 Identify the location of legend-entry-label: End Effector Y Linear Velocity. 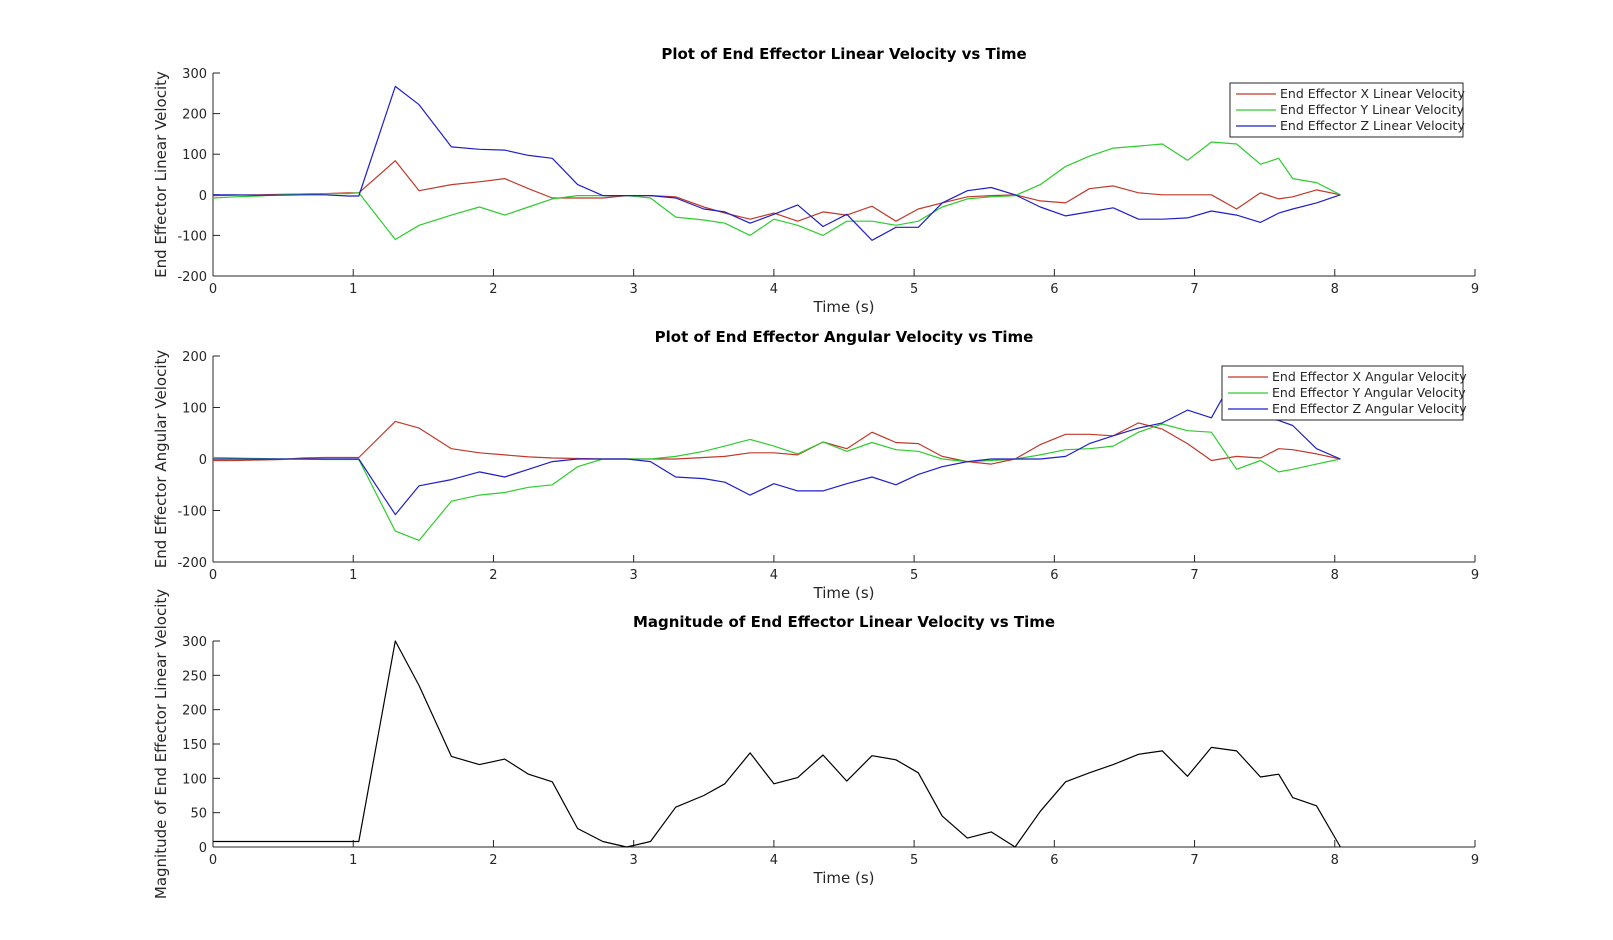
(1372, 109).